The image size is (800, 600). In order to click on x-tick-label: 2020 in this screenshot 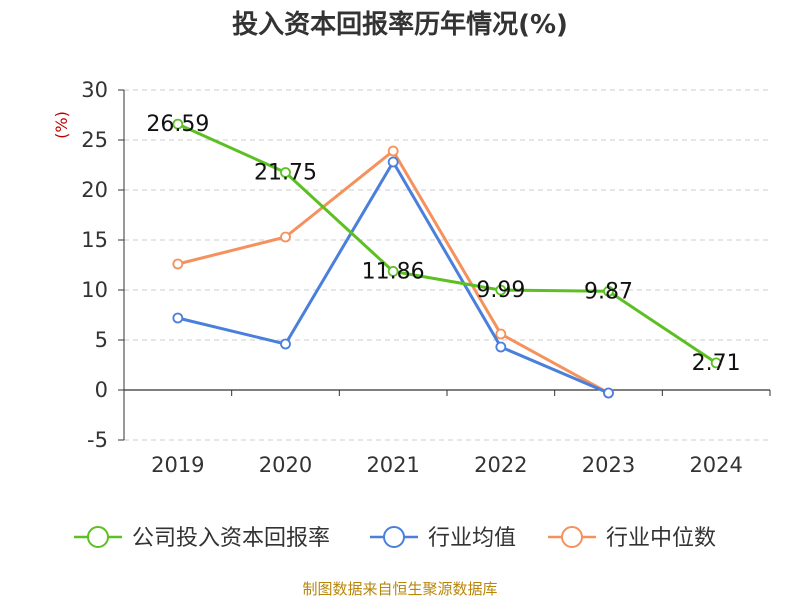, I will do `click(285, 465)`.